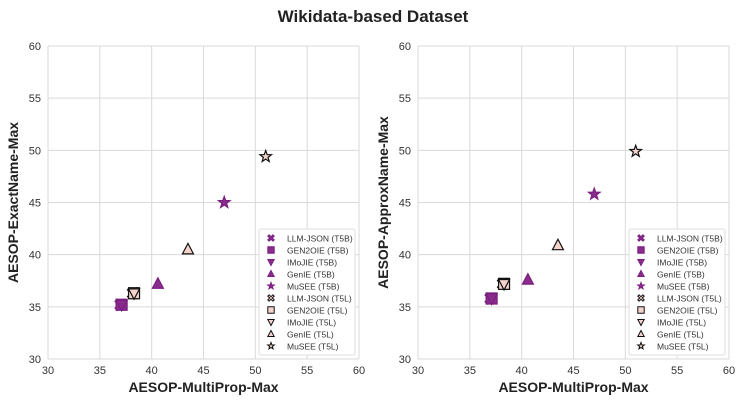 The width and height of the screenshot is (747, 413). I want to click on y-axis-label: AESOP-ExactName-Max, so click(13, 202).